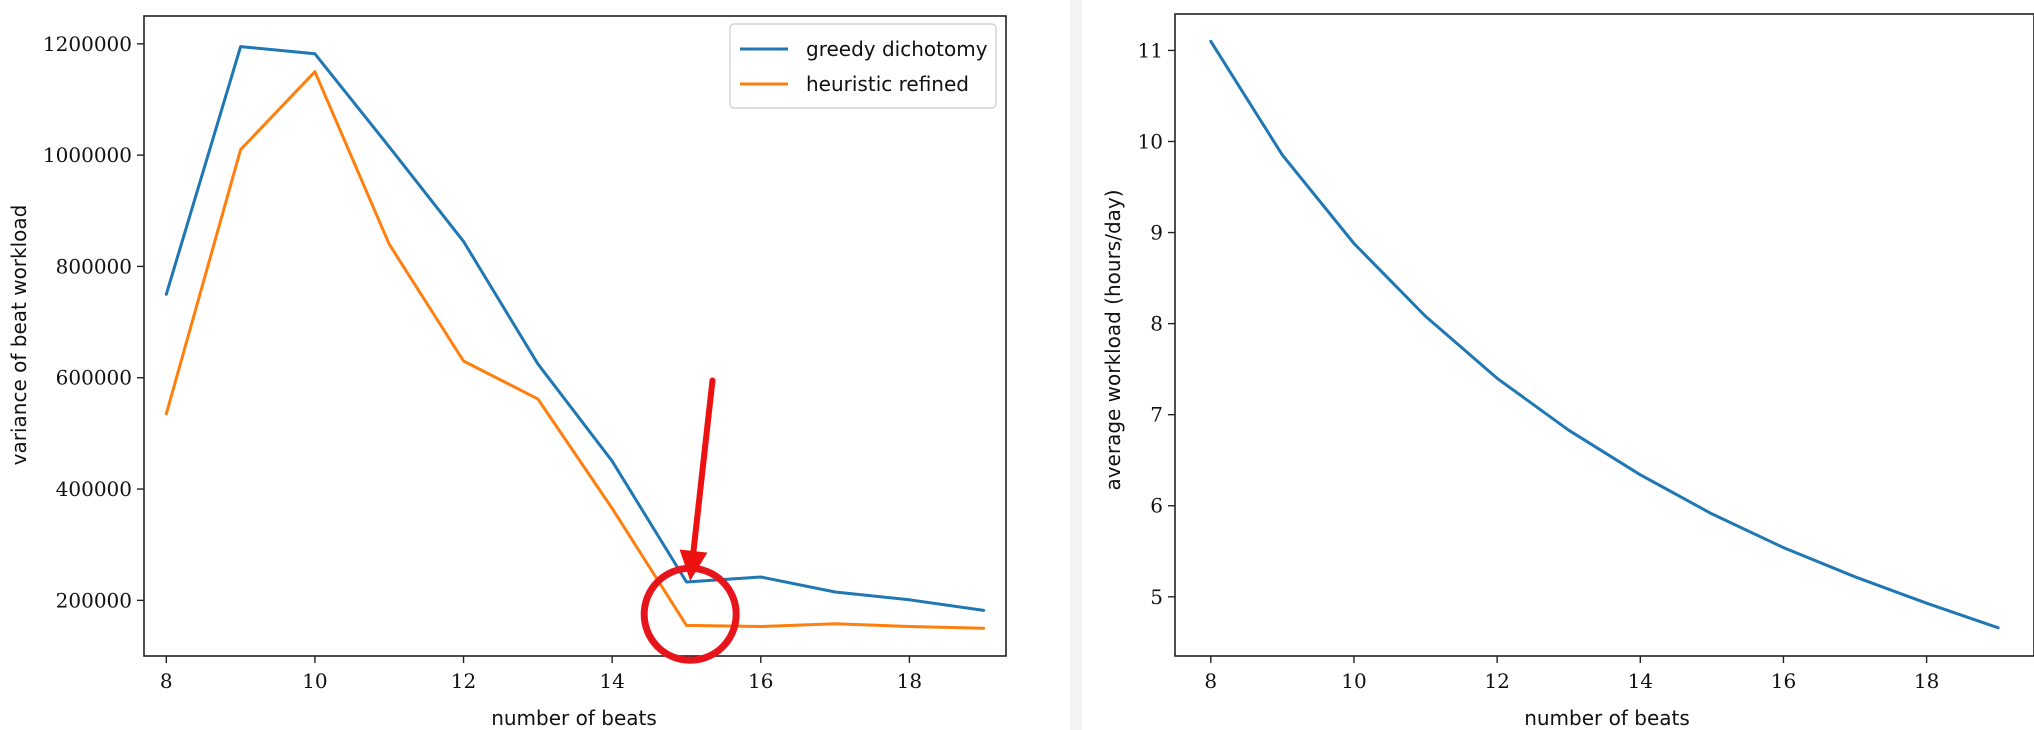 The height and width of the screenshot is (730, 2034). I want to click on panel-divider, so click(1076, 365).